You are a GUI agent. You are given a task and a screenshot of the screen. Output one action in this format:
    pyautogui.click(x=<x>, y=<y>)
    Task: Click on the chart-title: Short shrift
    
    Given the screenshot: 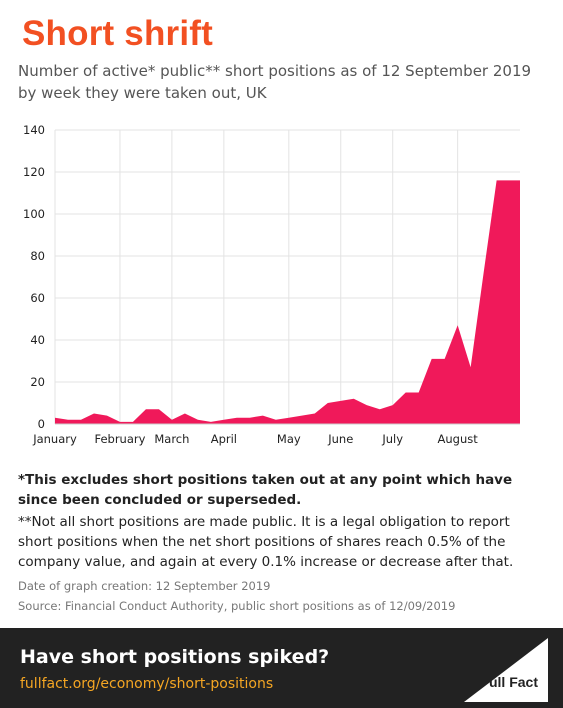 What is the action you would take?
    pyautogui.click(x=118, y=33)
    